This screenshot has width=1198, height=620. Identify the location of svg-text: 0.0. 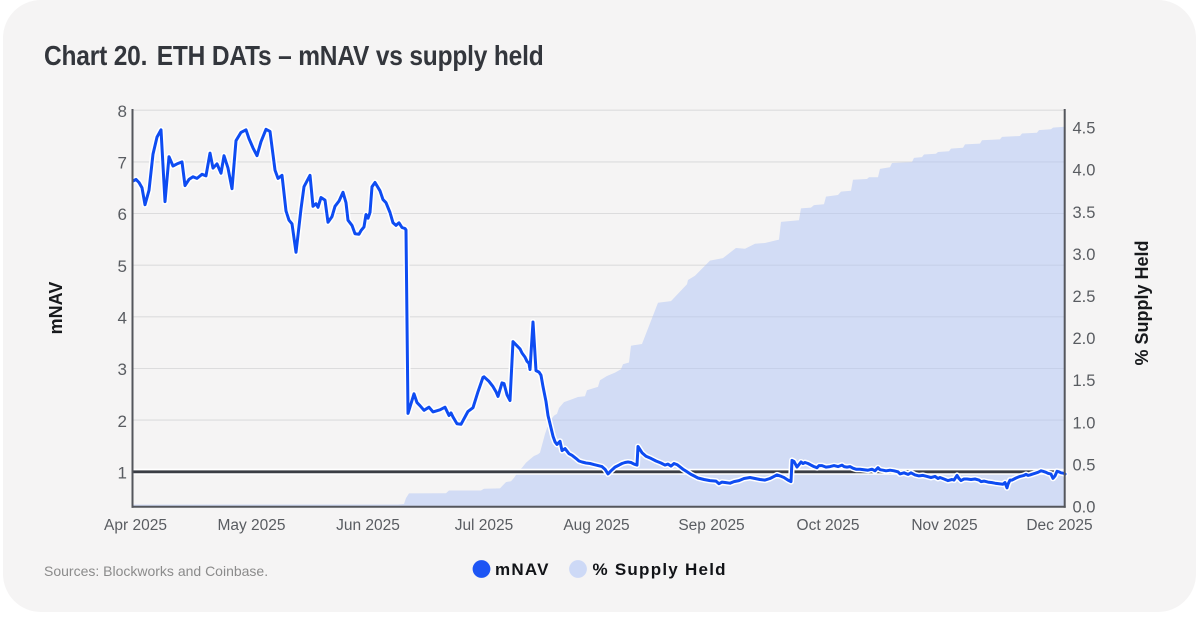
(1084, 508).